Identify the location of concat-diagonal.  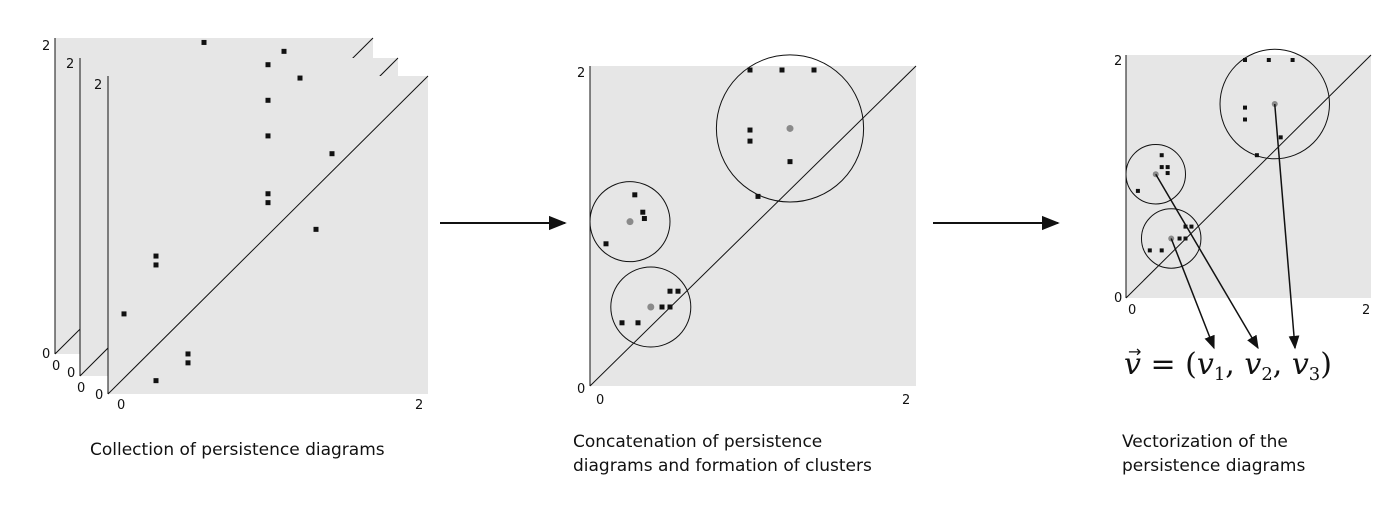
(753, 226).